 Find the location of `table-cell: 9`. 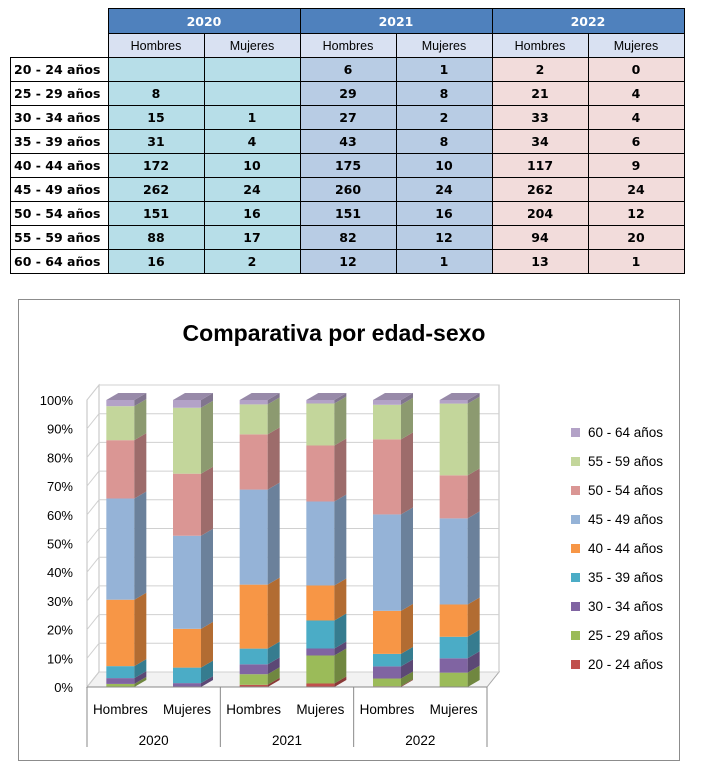

table-cell: 9 is located at coordinates (636, 165).